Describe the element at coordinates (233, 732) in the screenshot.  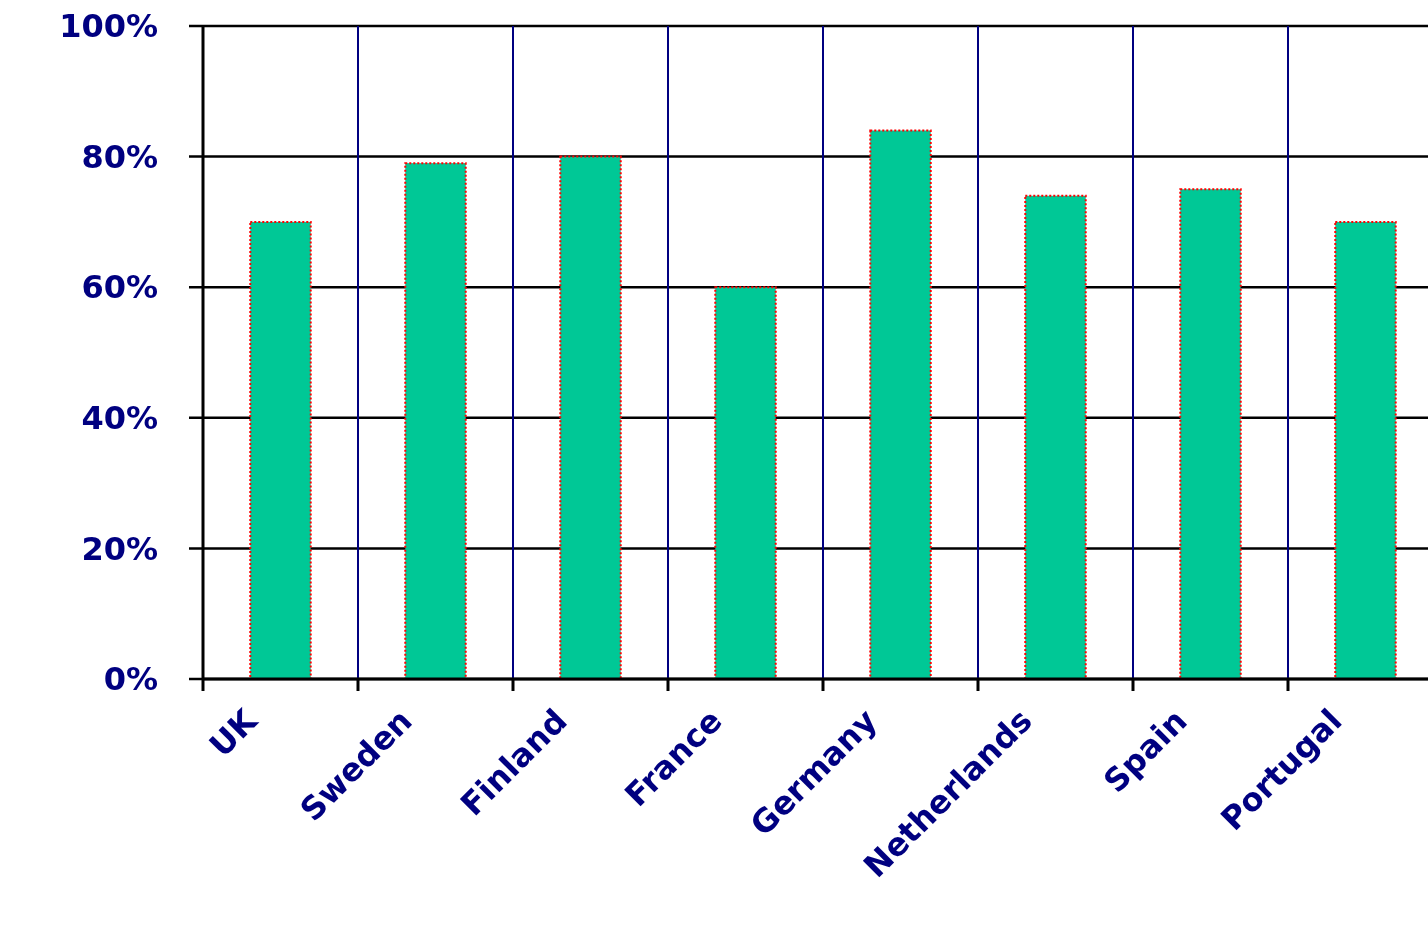
I see `x-tick-label: UK` at that location.